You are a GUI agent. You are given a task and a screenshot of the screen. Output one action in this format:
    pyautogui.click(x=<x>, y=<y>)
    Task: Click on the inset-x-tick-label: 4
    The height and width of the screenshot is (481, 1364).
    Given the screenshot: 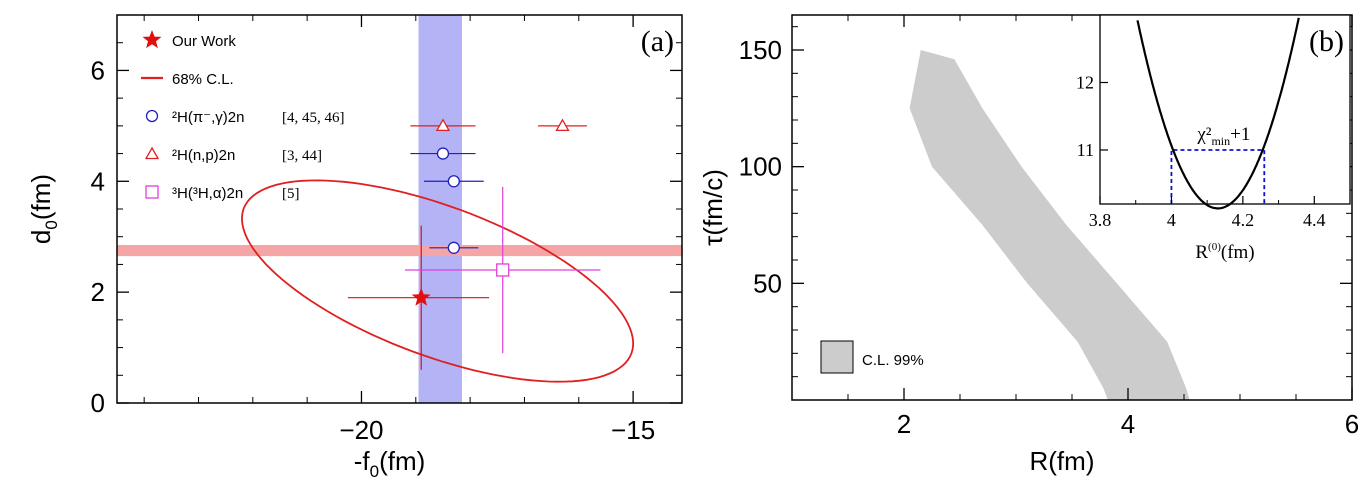 What is the action you would take?
    pyautogui.click(x=1171, y=220)
    